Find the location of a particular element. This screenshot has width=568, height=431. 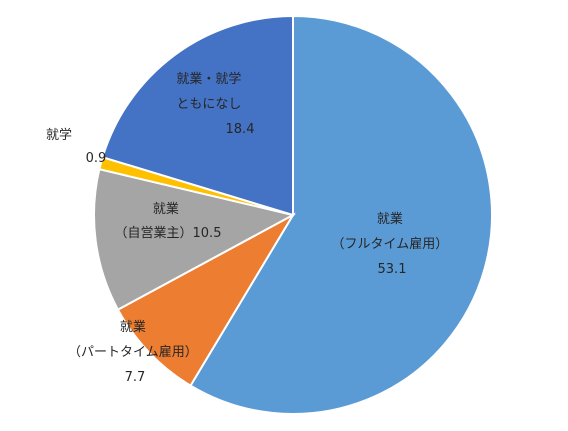

slice-selfemployed is located at coordinates (194, 239).